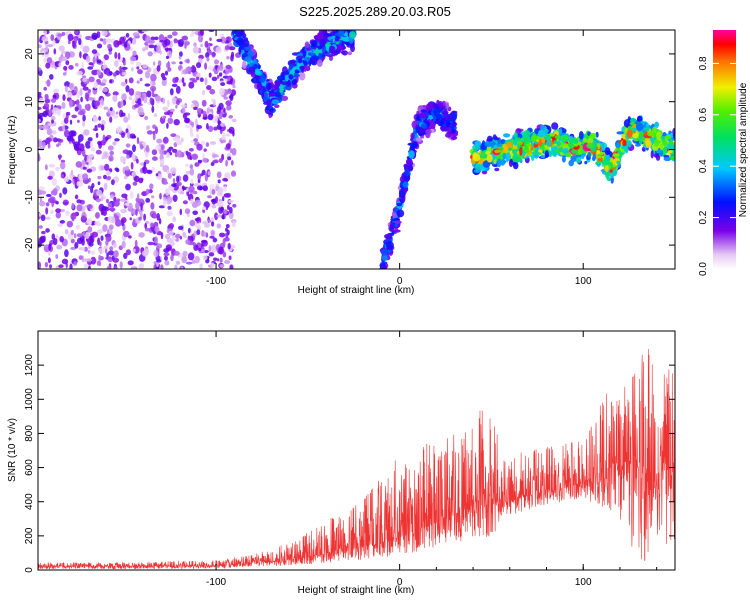 Image resolution: width=750 pixels, height=600 pixels. I want to click on x-tick-label: 0, so click(400, 582).